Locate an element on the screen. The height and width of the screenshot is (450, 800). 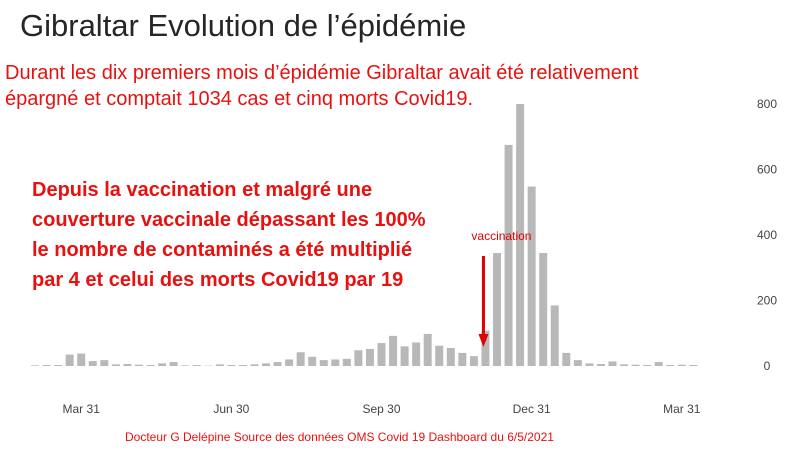
y-tick-label: 400 is located at coordinates (767, 235).